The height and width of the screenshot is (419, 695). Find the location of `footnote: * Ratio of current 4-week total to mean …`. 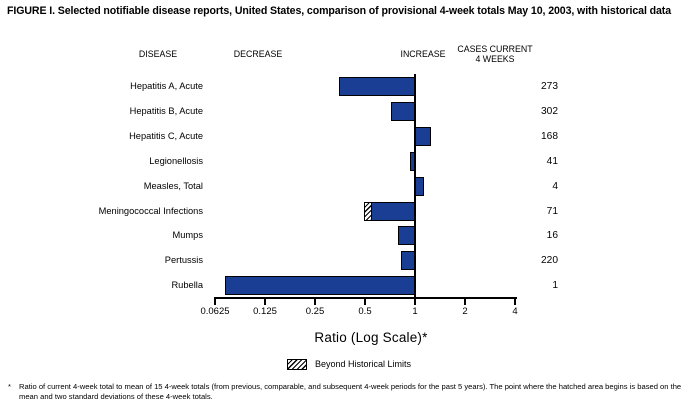

footnote: * Ratio of current 4-week total to mean … is located at coordinates (347, 392).